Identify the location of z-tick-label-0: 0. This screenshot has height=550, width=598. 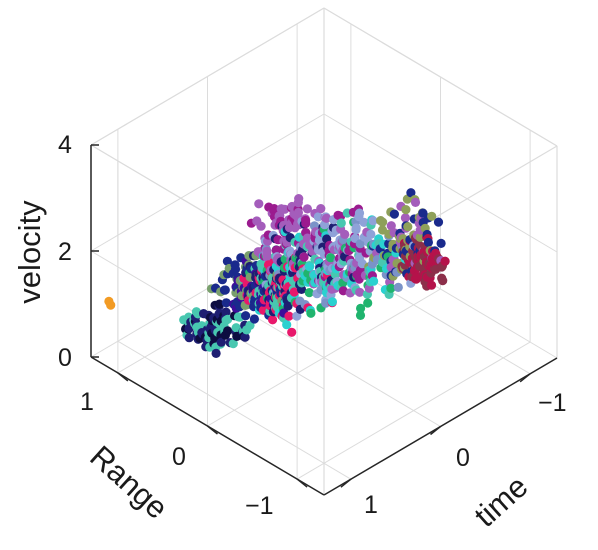
(65, 358).